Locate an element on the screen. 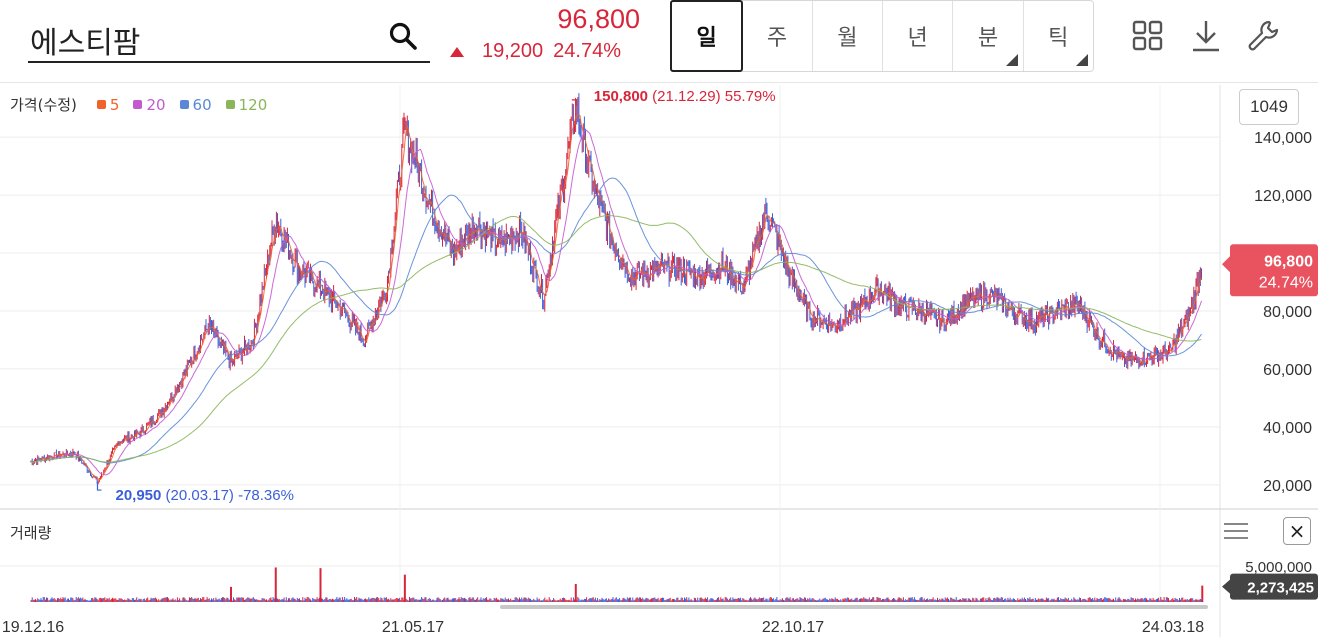 The width and height of the screenshot is (1318, 637). x-tick-label: 19.12.16 is located at coordinates (33, 627).